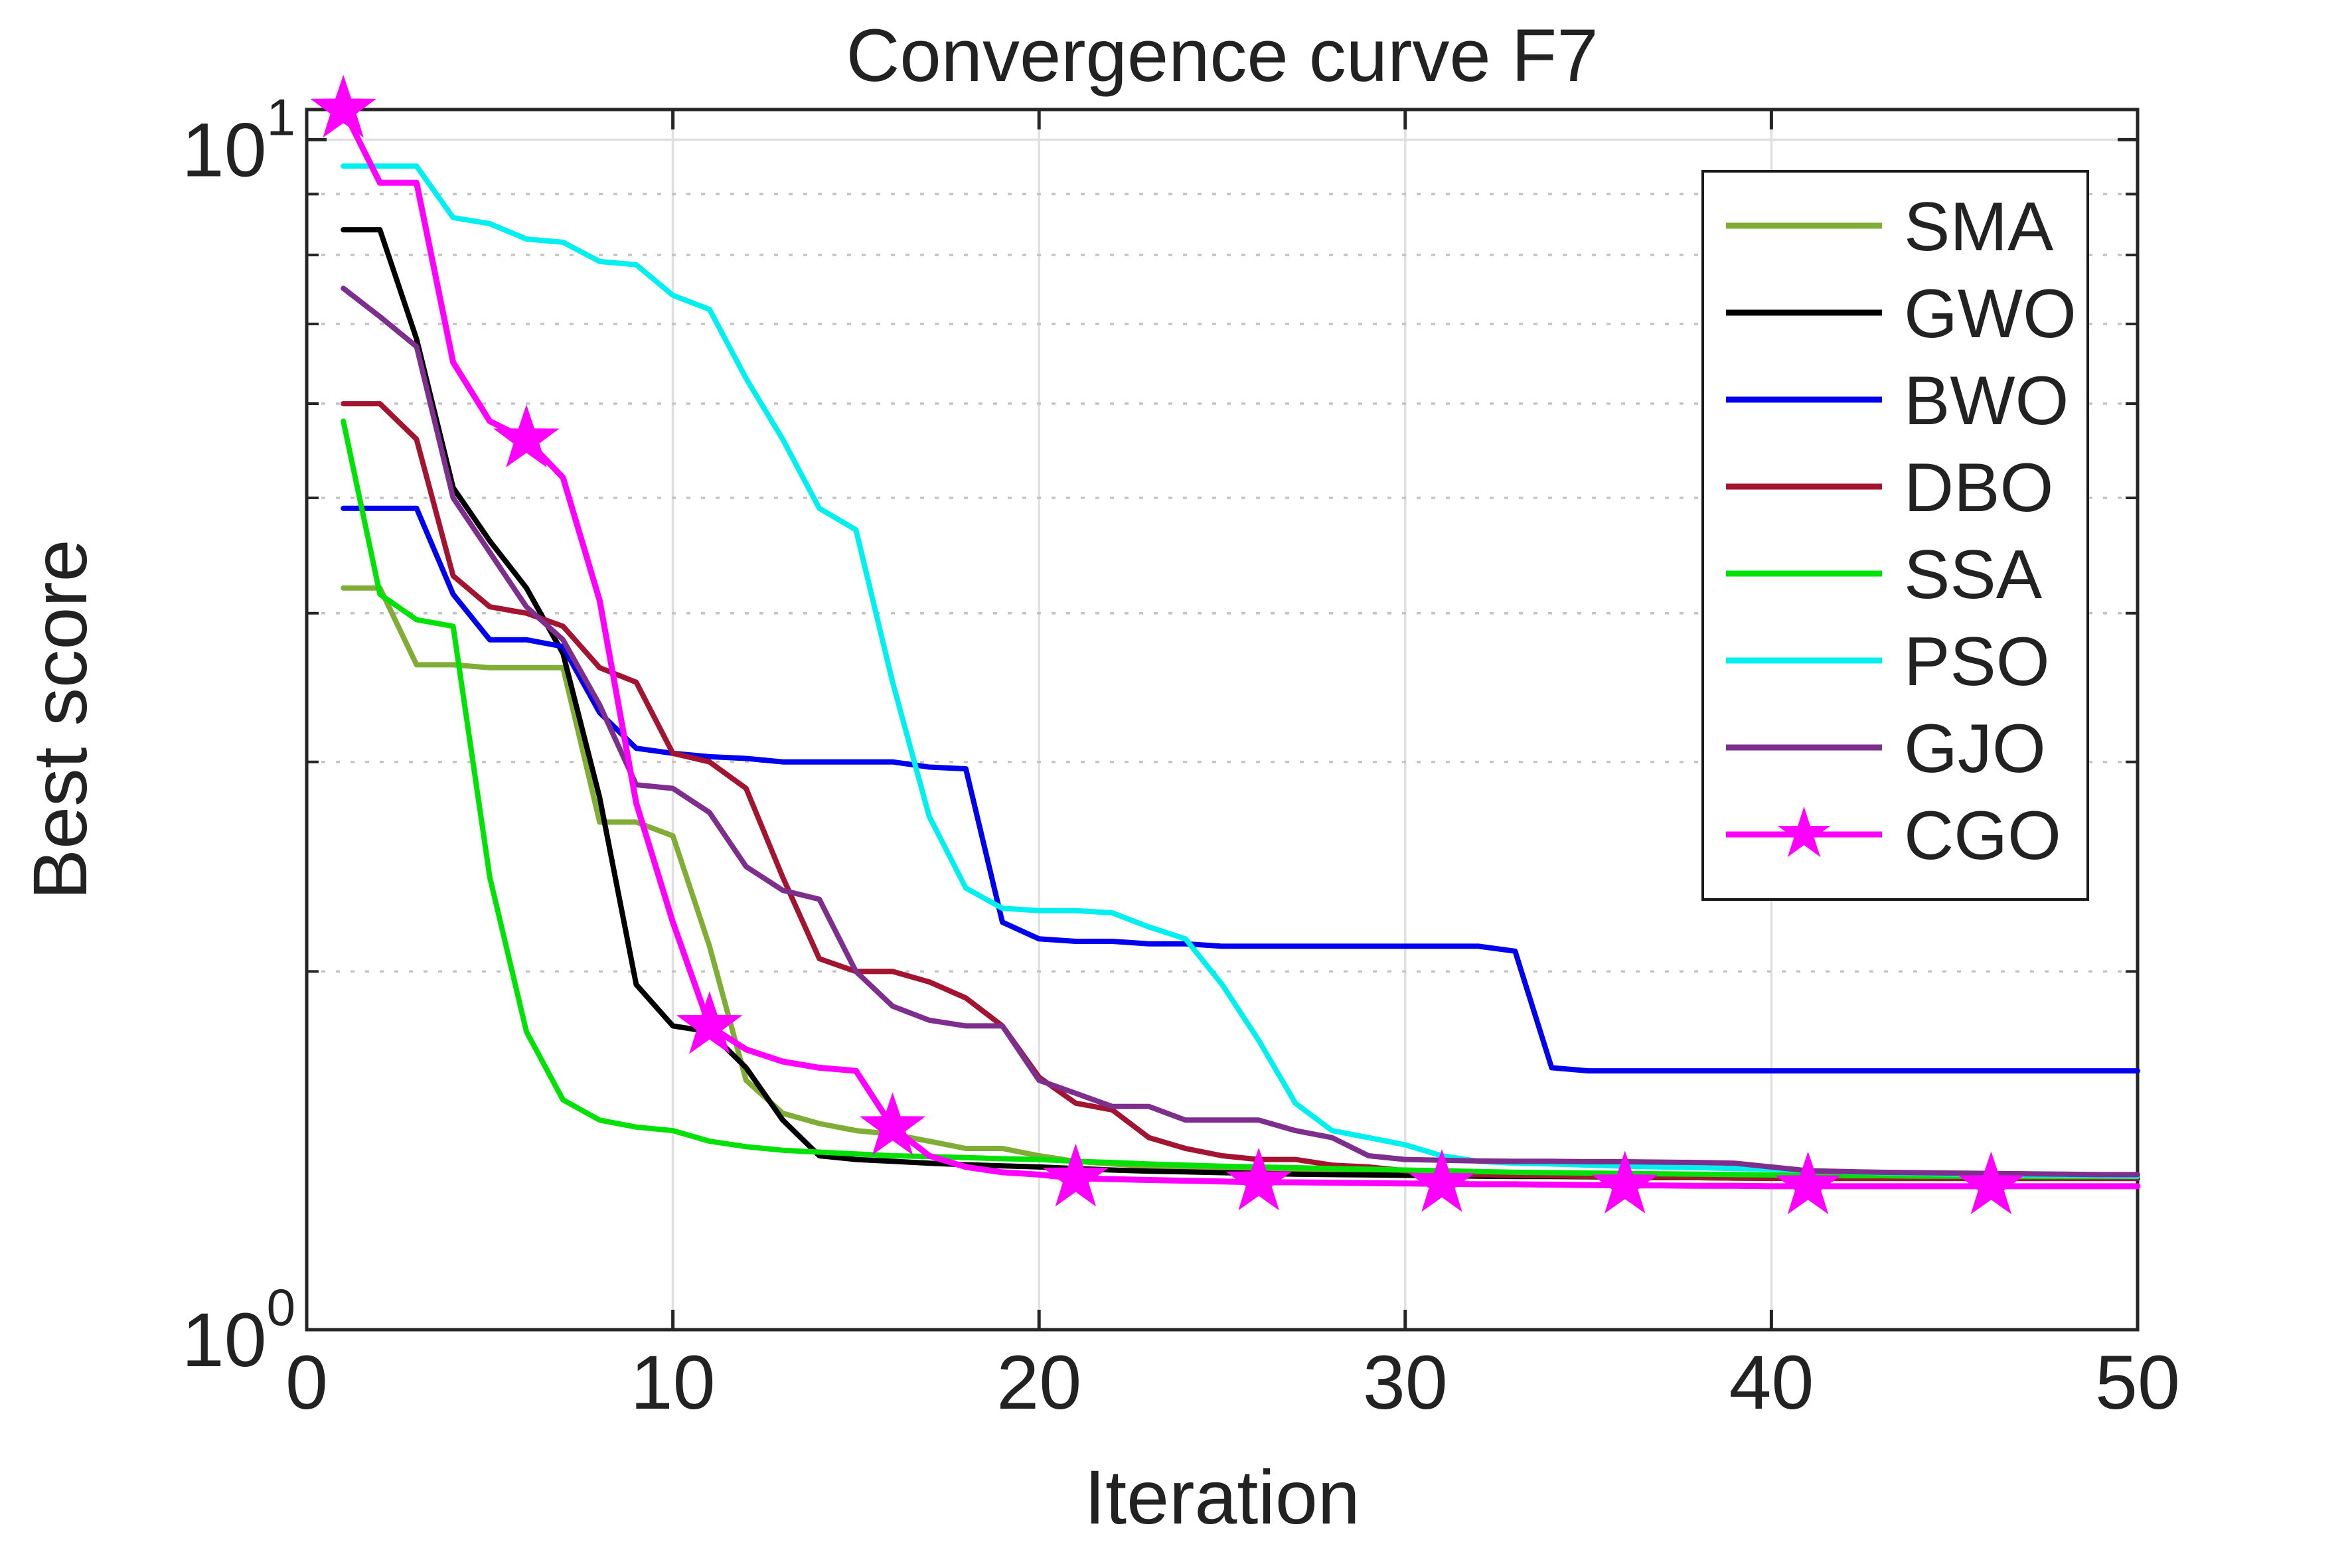  I want to click on legend-item-SSA: SSA, so click(1974, 575).